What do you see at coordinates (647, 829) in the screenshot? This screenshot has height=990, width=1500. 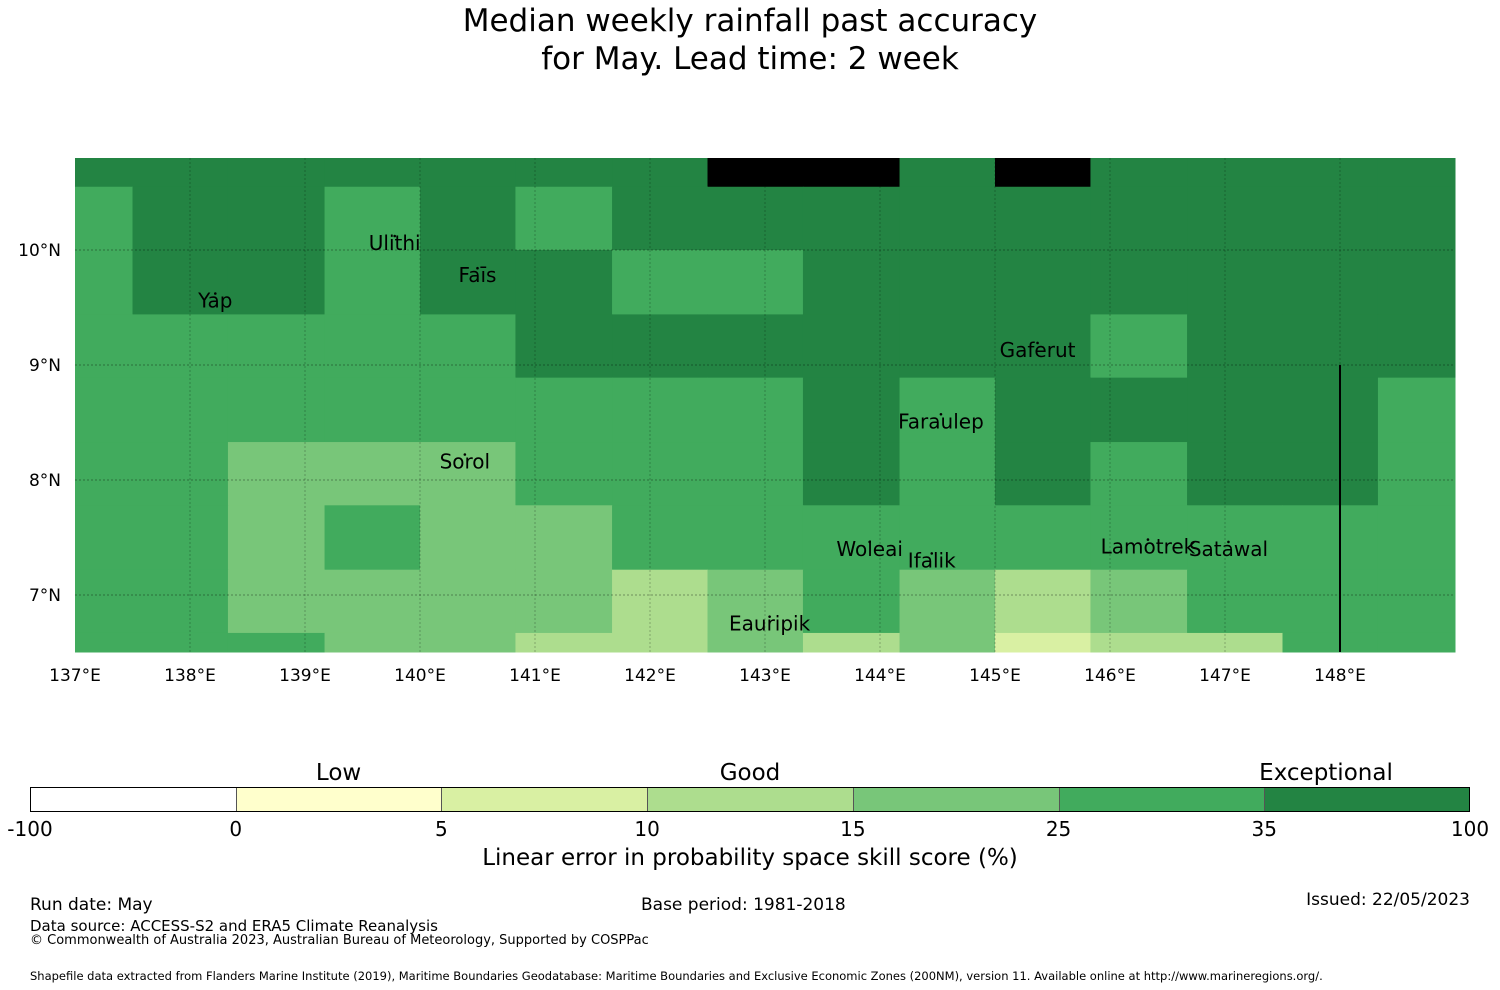 I see `colorbar-tick-label: 10` at bounding box center [647, 829].